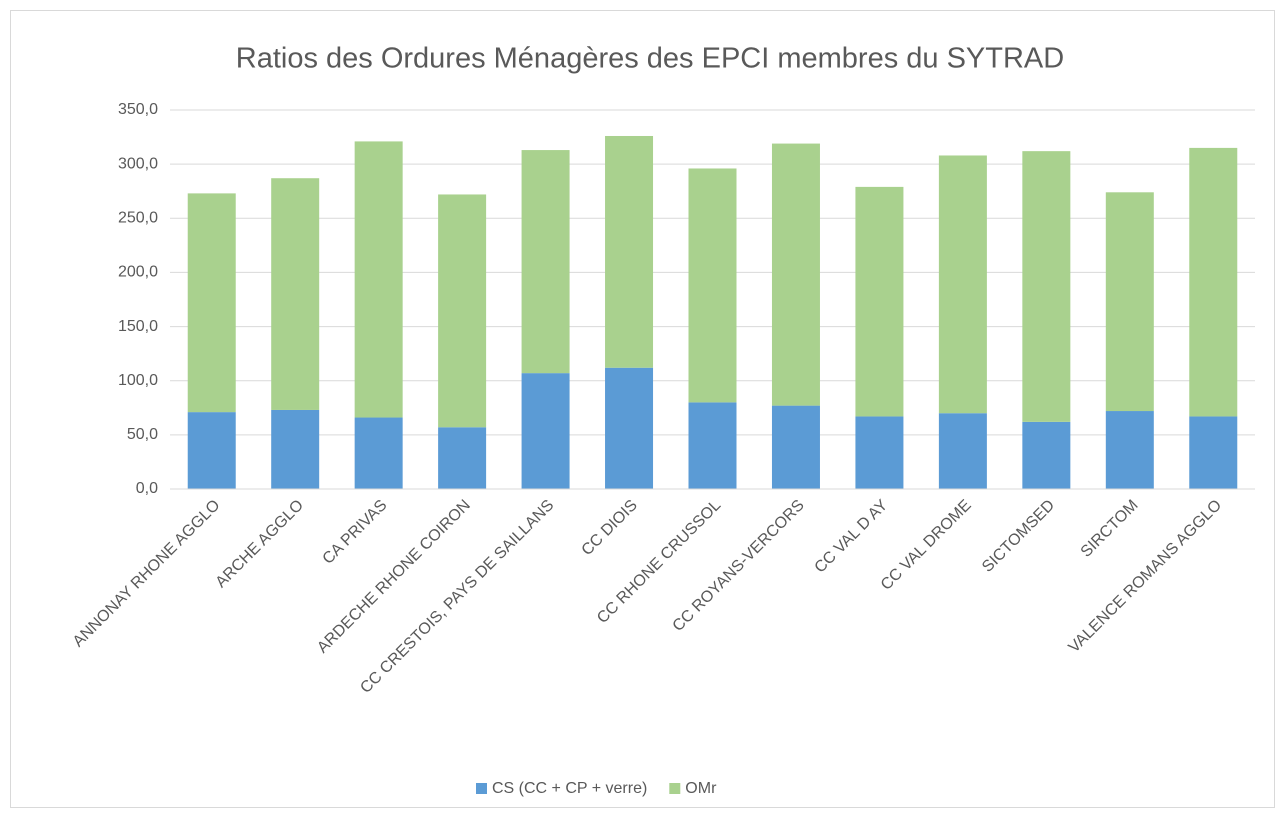  Describe the element at coordinates (138, 218) in the screenshot. I see `y-tick-label: 250,0` at that location.